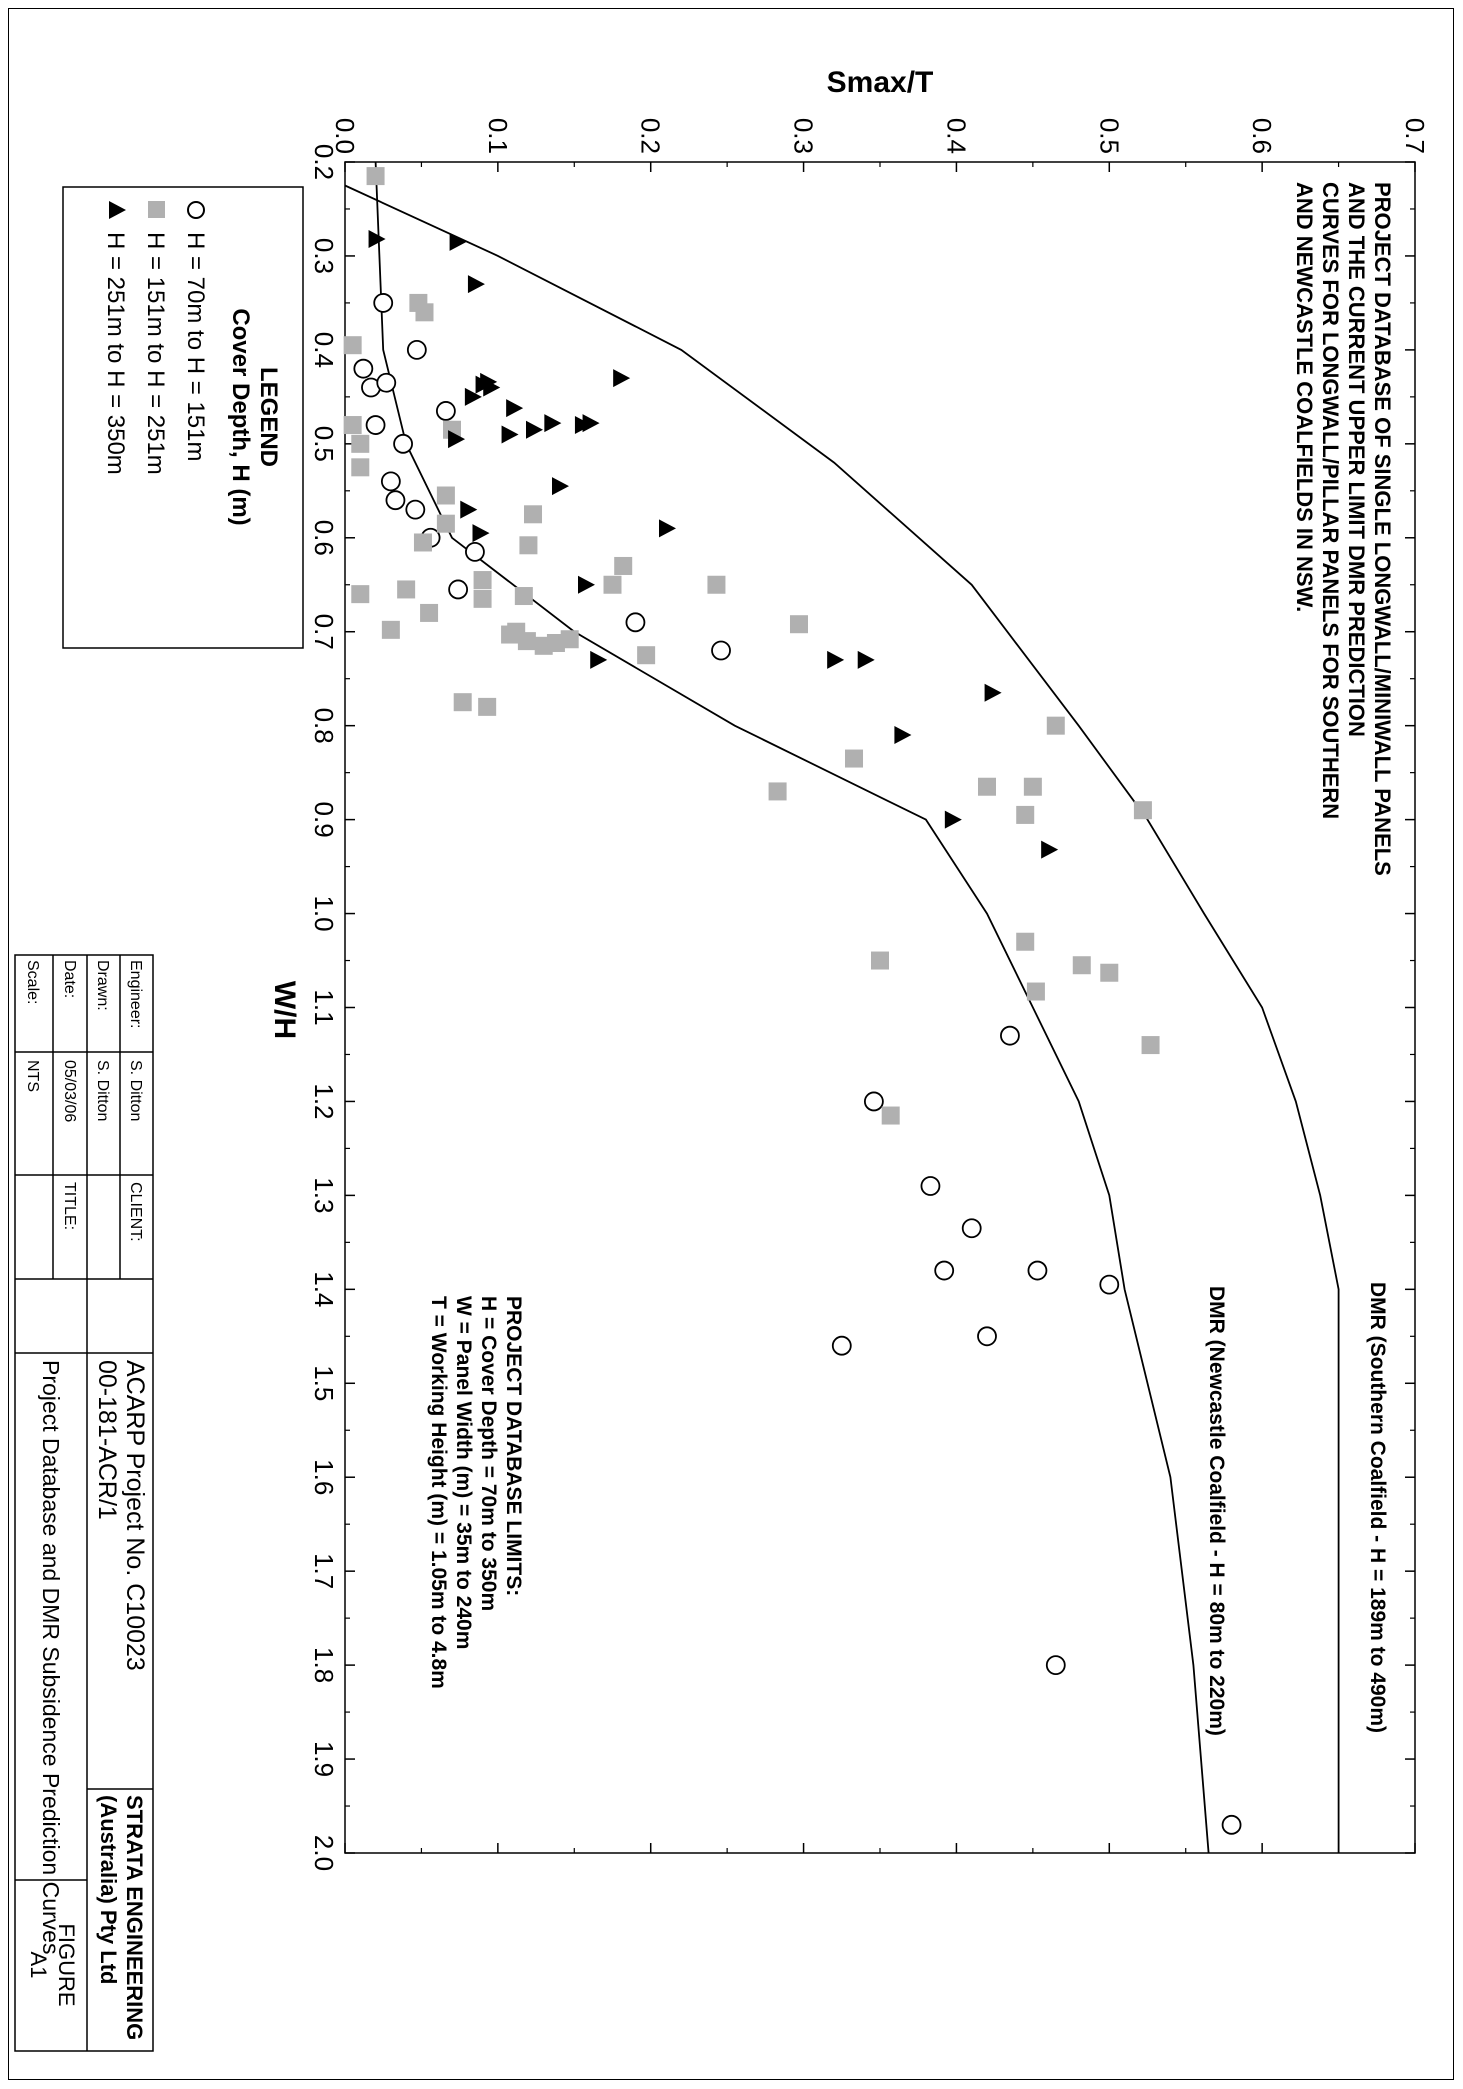  I want to click on x-tick-label: 1.7, so click(324, 1571).